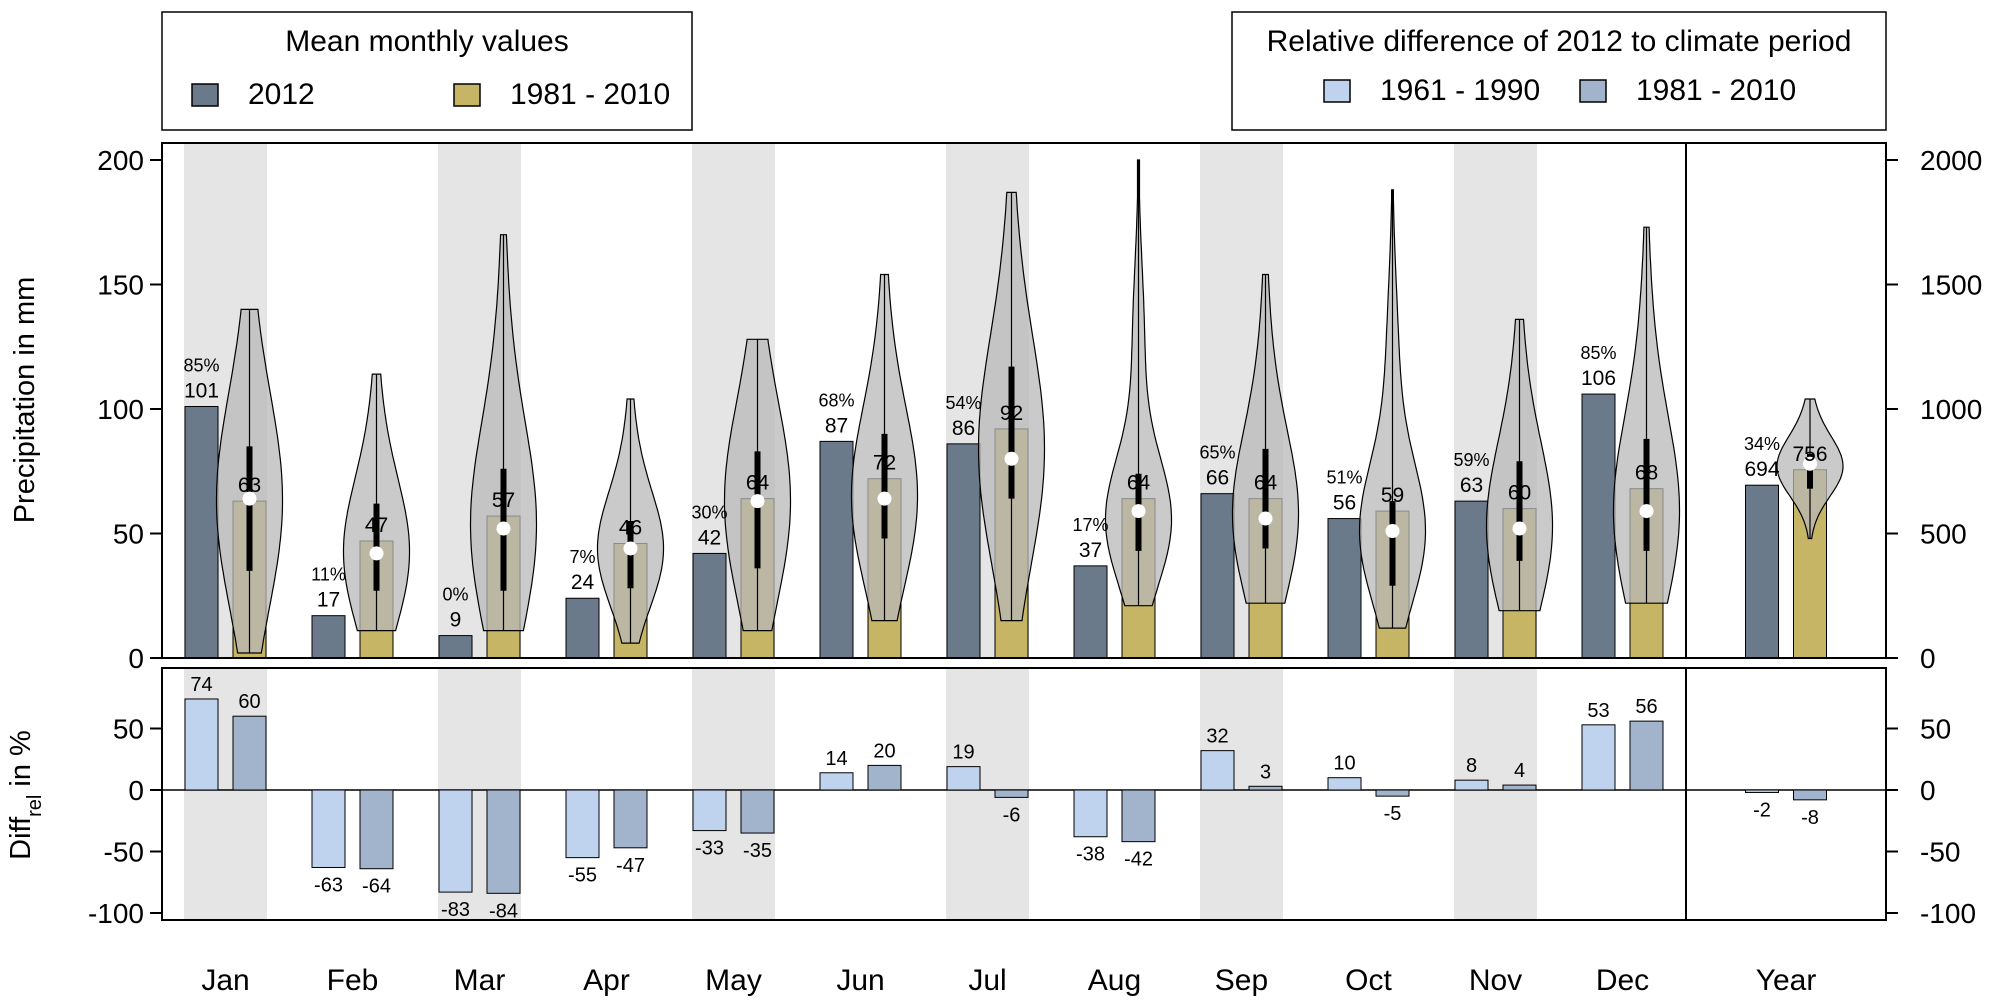 This screenshot has height=1000, width=2000. I want to click on diff-bar-8110-Jan, so click(249, 753).